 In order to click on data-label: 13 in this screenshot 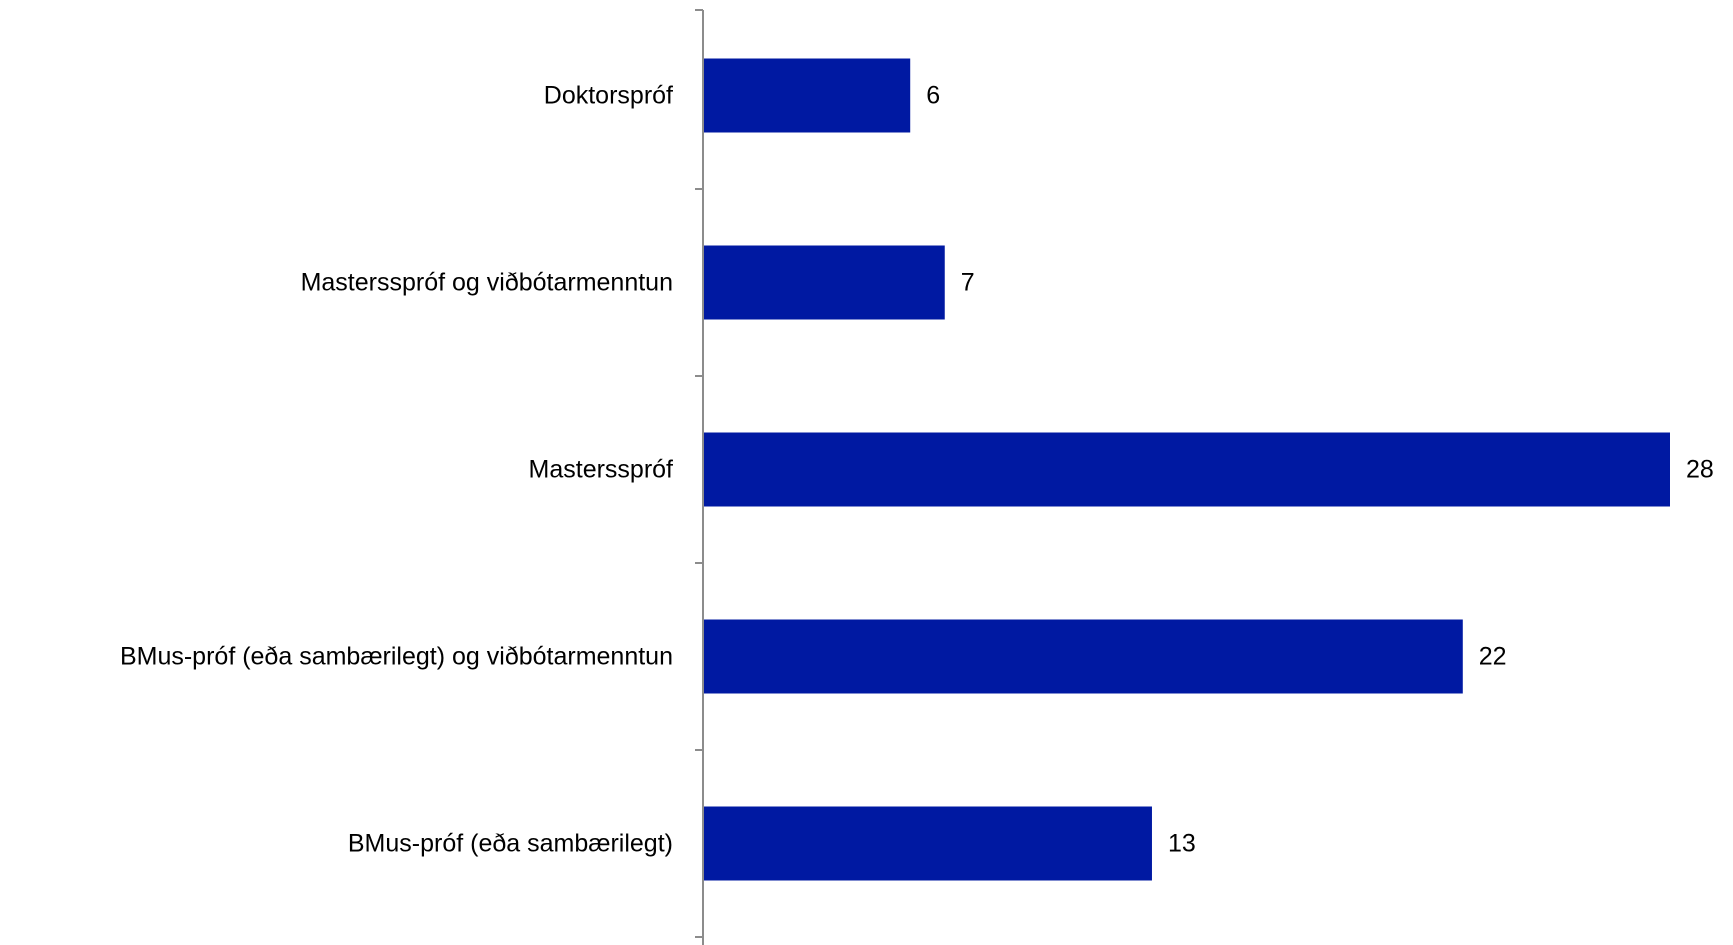, I will do `click(1182, 844)`.